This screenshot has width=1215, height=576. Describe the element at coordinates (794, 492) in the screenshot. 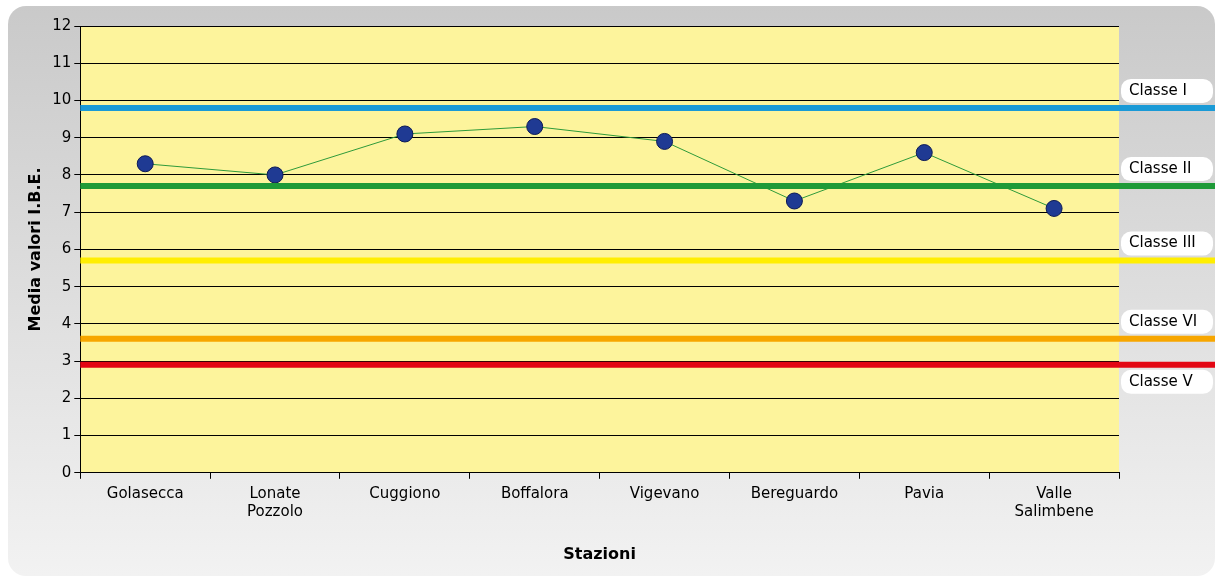

I see `x-tick-label: Bereguardo` at that location.